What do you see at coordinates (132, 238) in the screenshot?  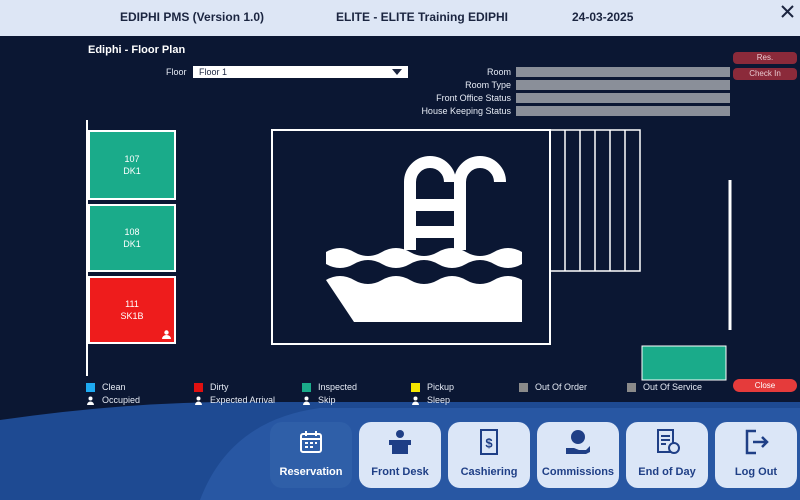 I see `room-tile: 108 DK1` at bounding box center [132, 238].